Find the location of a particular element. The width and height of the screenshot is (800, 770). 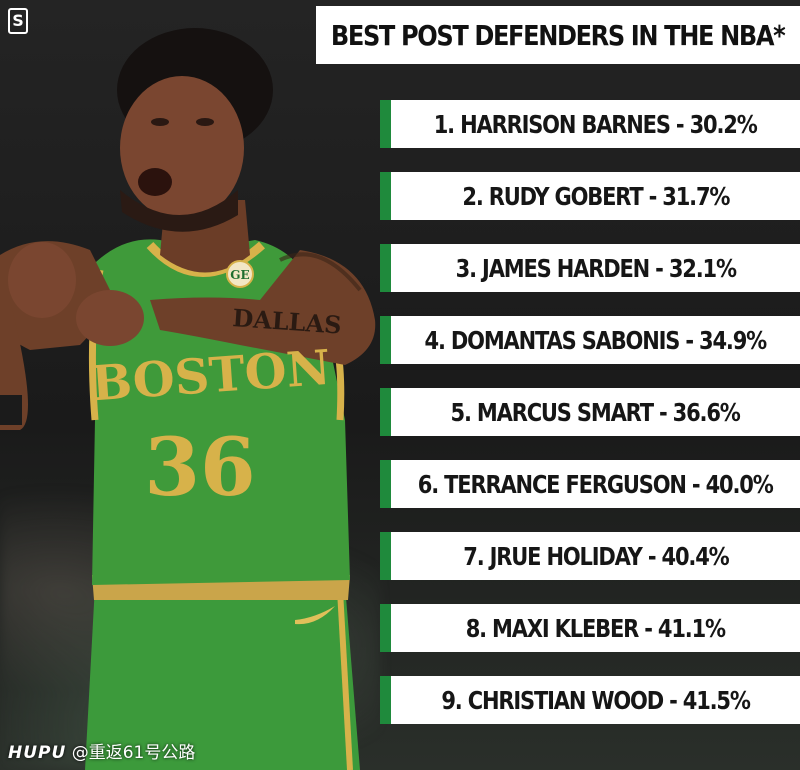

list-item: 1. HARRISON BARNES - 30.2% is located at coordinates (590, 124).